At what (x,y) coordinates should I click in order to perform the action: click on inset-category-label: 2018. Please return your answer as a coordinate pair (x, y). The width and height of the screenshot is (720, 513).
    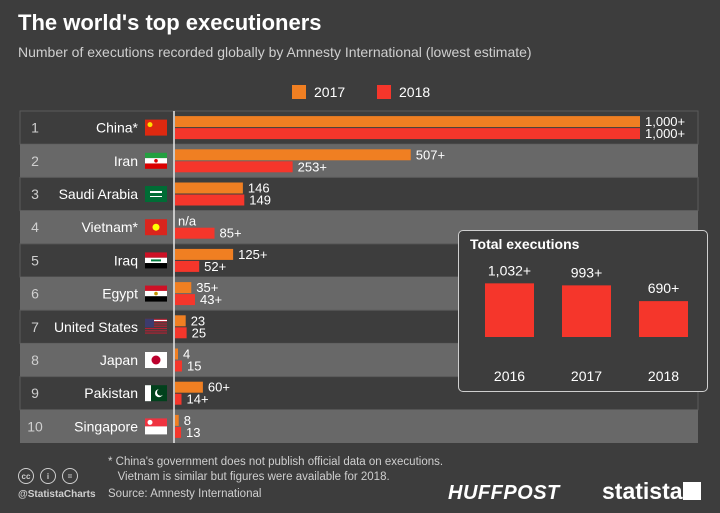
    Looking at the image, I should click on (663, 376).